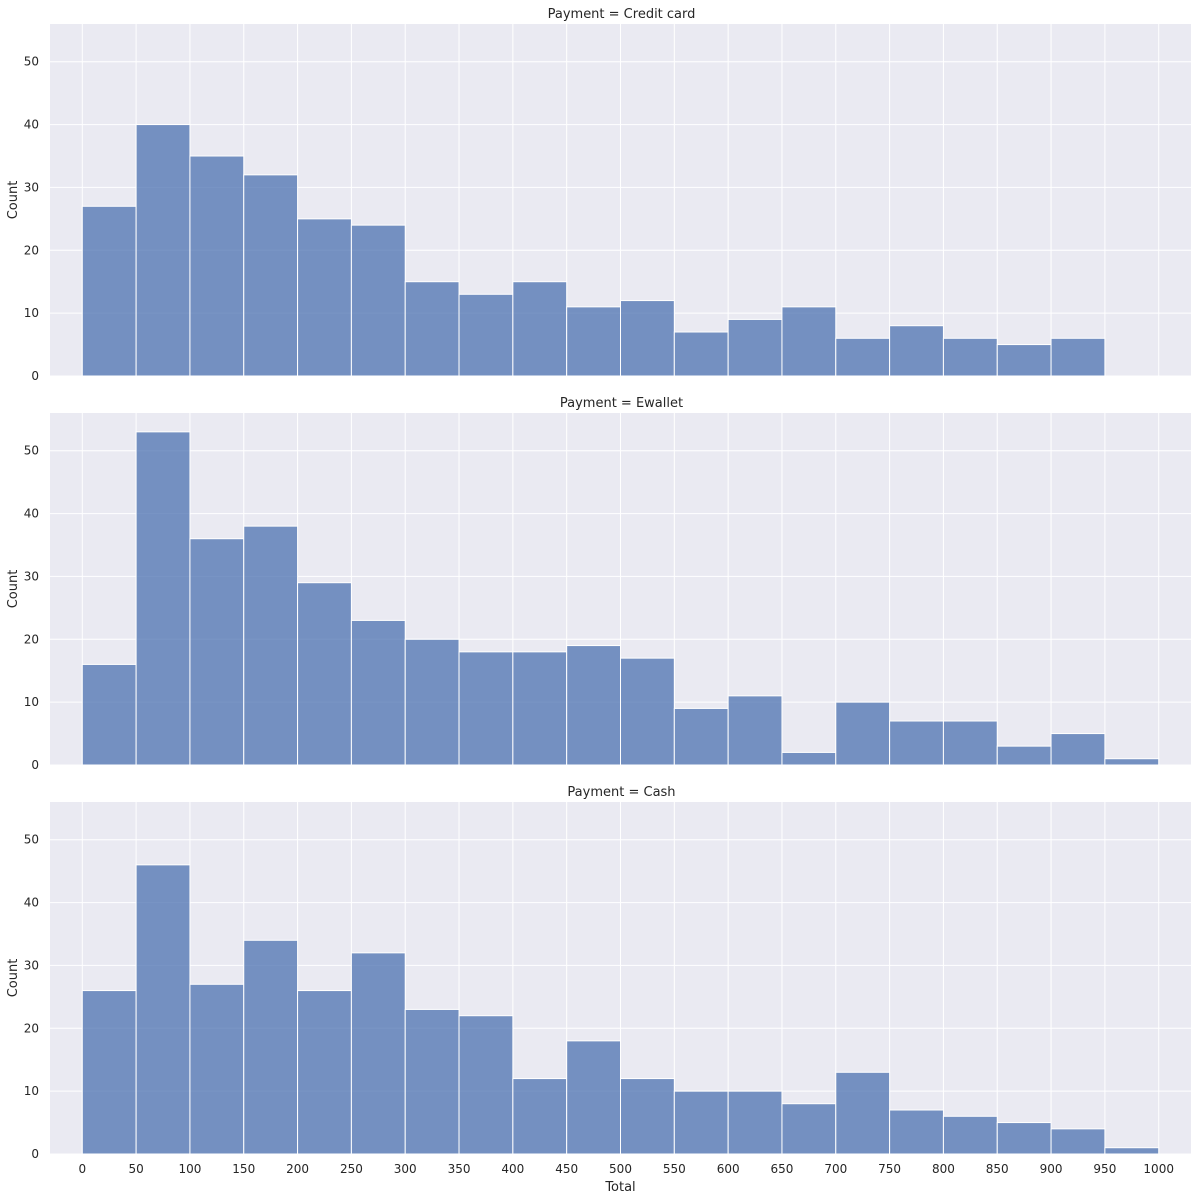  What do you see at coordinates (1051, 1169) in the screenshot?
I see `x-tick-label: 900` at bounding box center [1051, 1169].